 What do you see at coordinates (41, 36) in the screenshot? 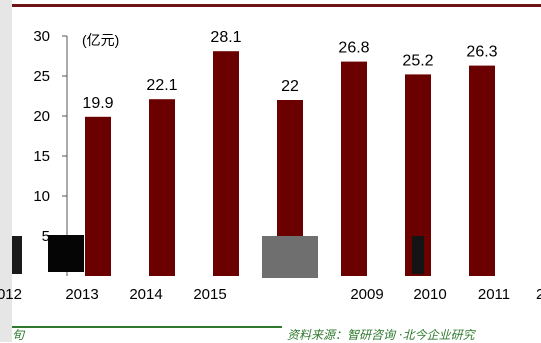
I see `y-tick-label: 30` at bounding box center [41, 36].